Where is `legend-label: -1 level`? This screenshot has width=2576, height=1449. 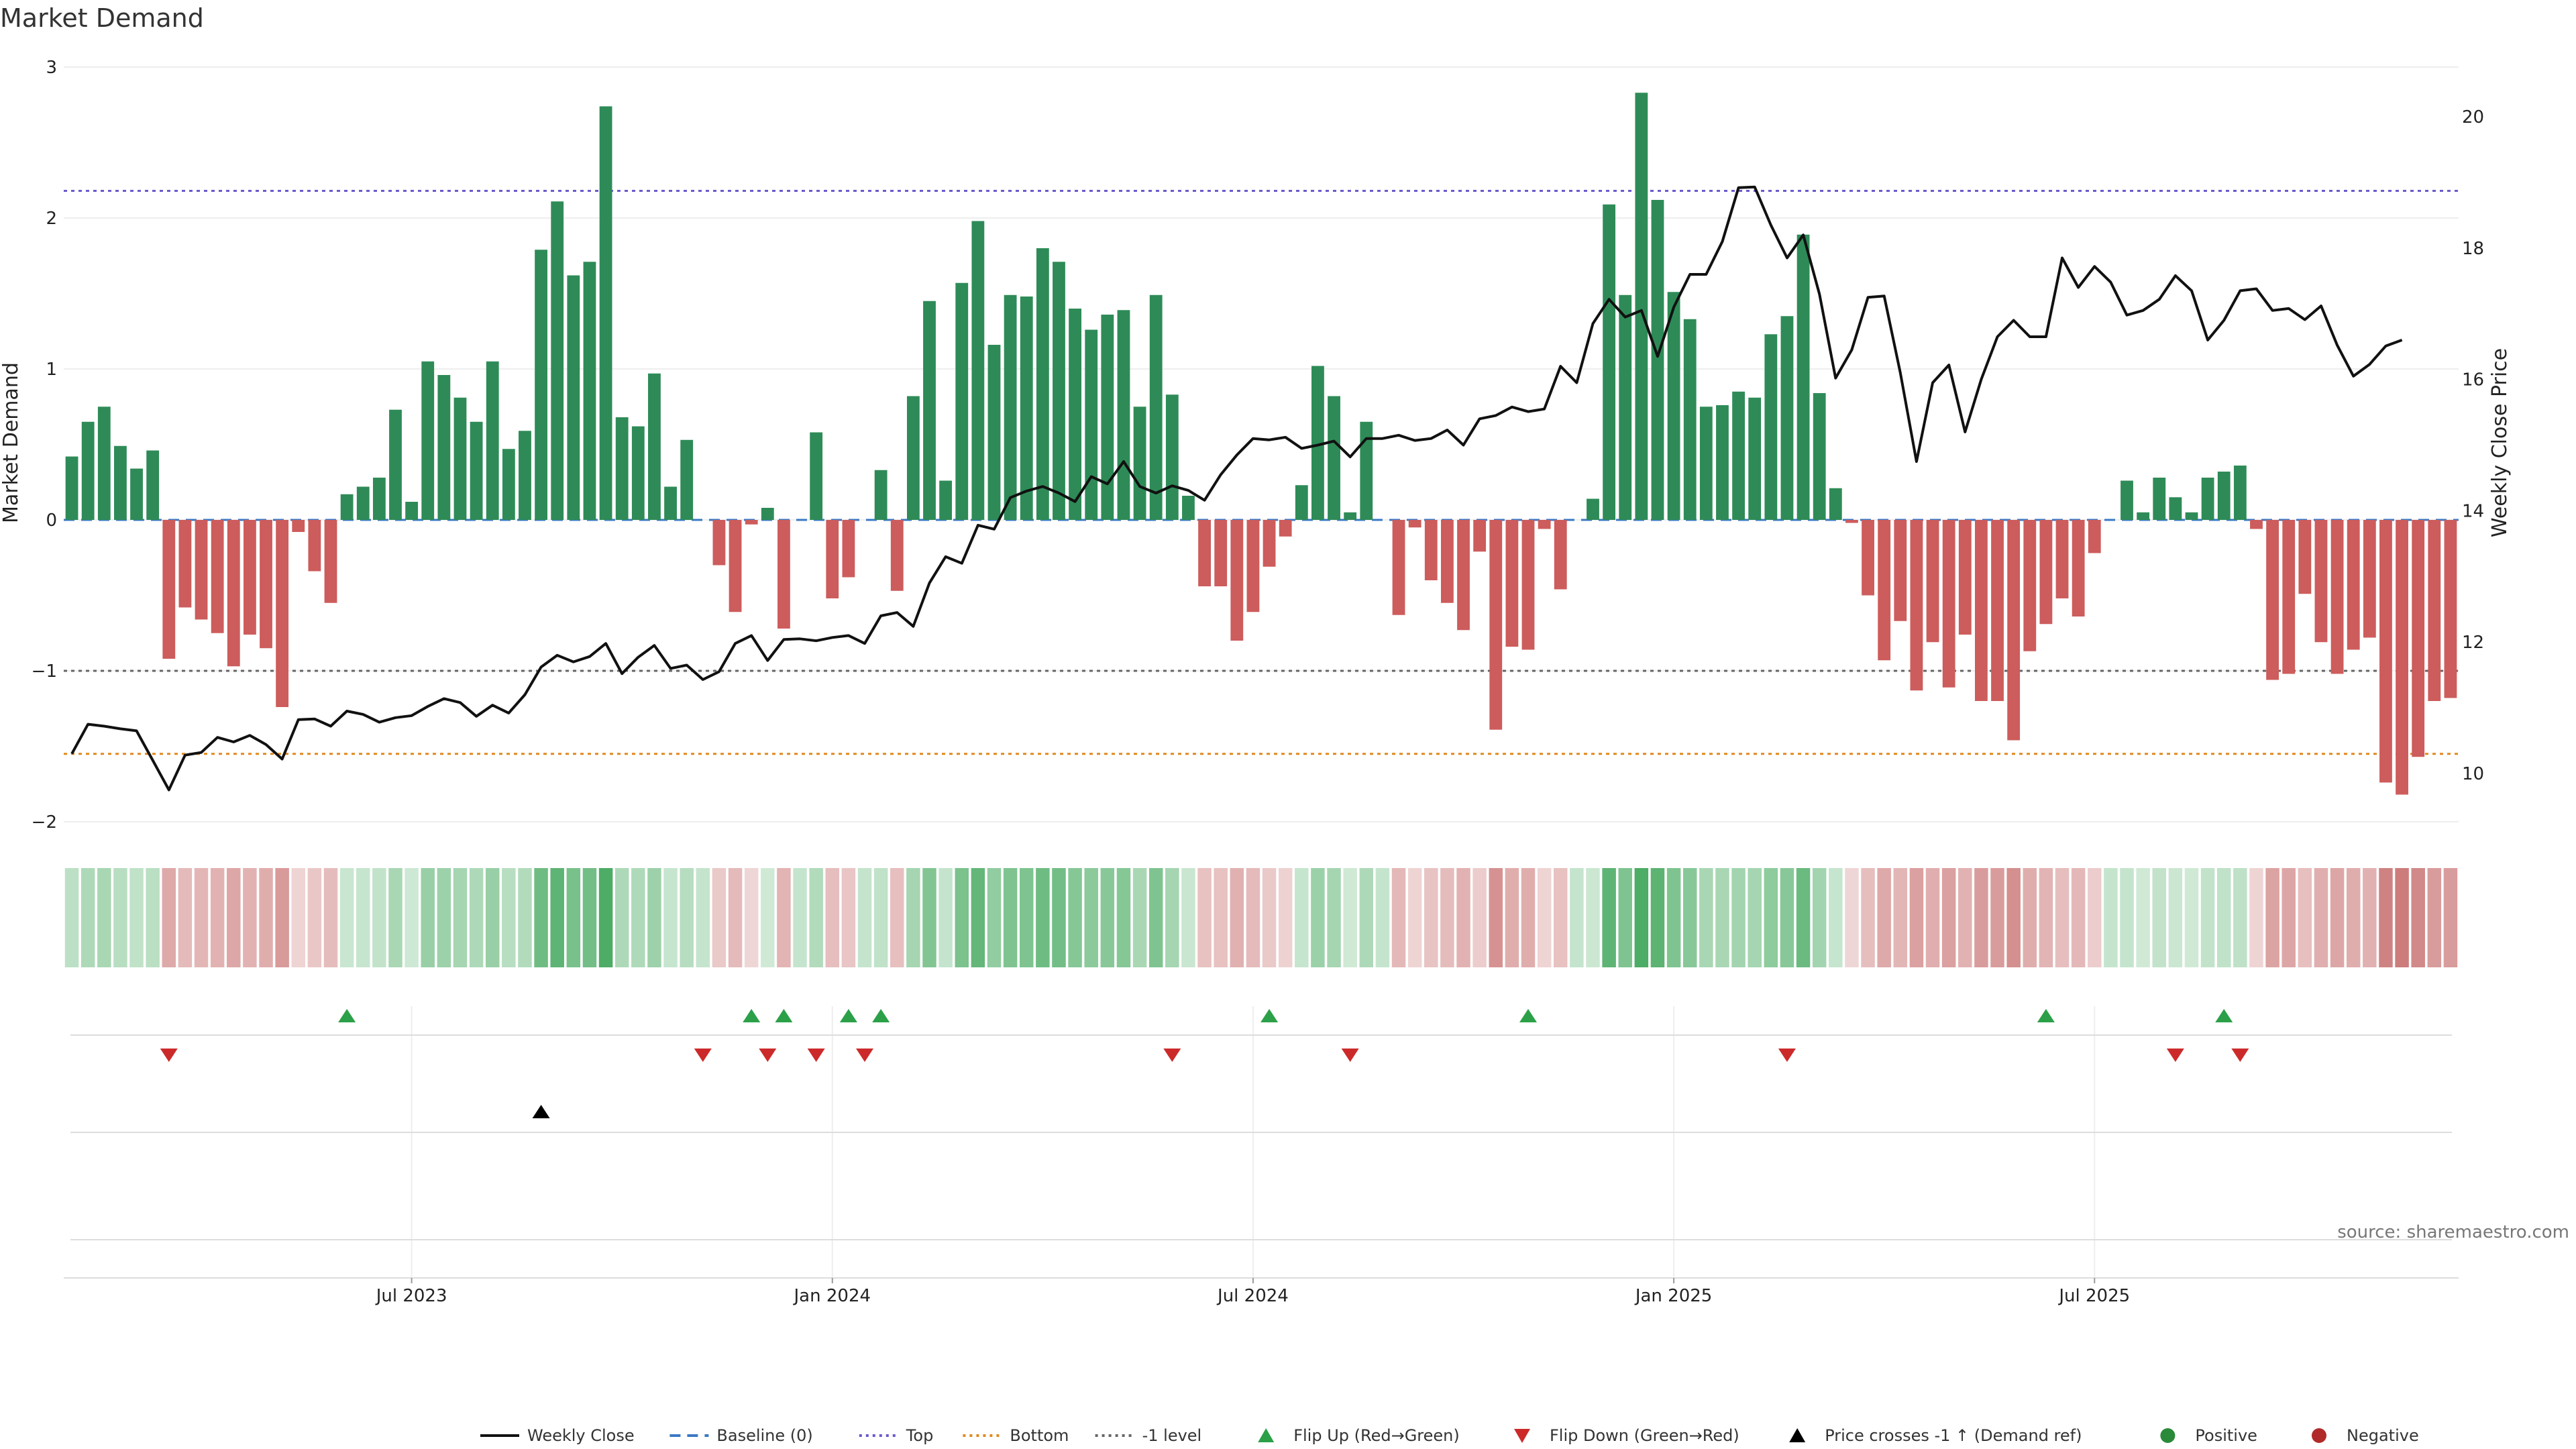 legend-label: -1 level is located at coordinates (1172, 1435).